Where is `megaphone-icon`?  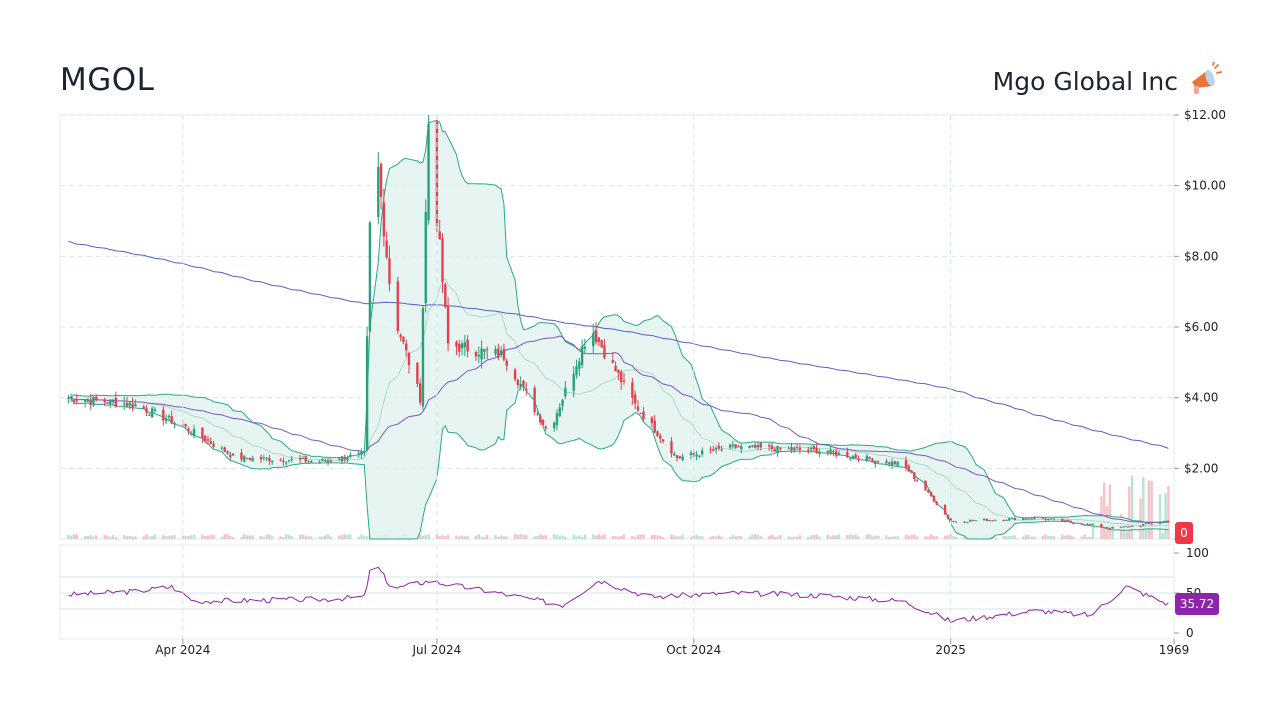
megaphone-icon is located at coordinates (1207, 78).